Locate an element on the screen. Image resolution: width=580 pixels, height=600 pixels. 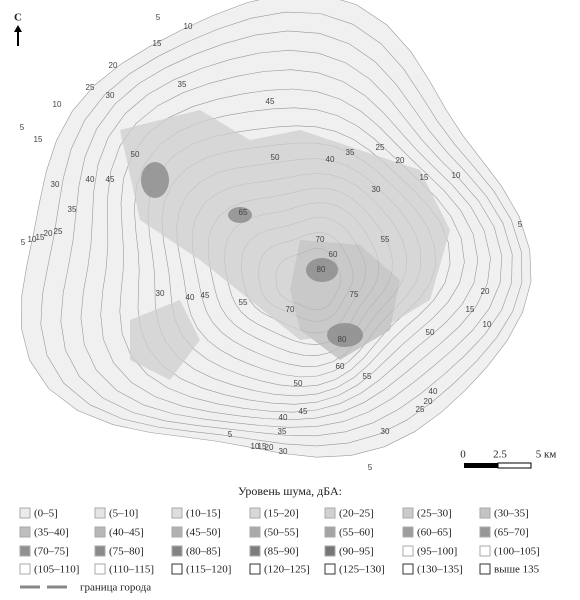
contour-label: 35 is located at coordinates (72, 209).